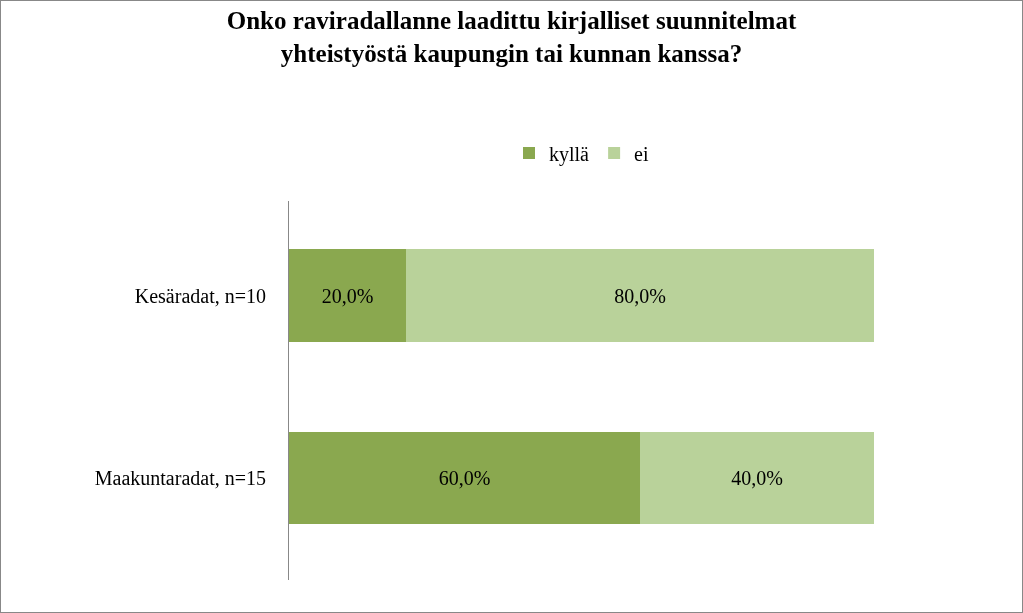  Describe the element at coordinates (757, 477) in the screenshot. I see `data-label: 40,0%` at that location.